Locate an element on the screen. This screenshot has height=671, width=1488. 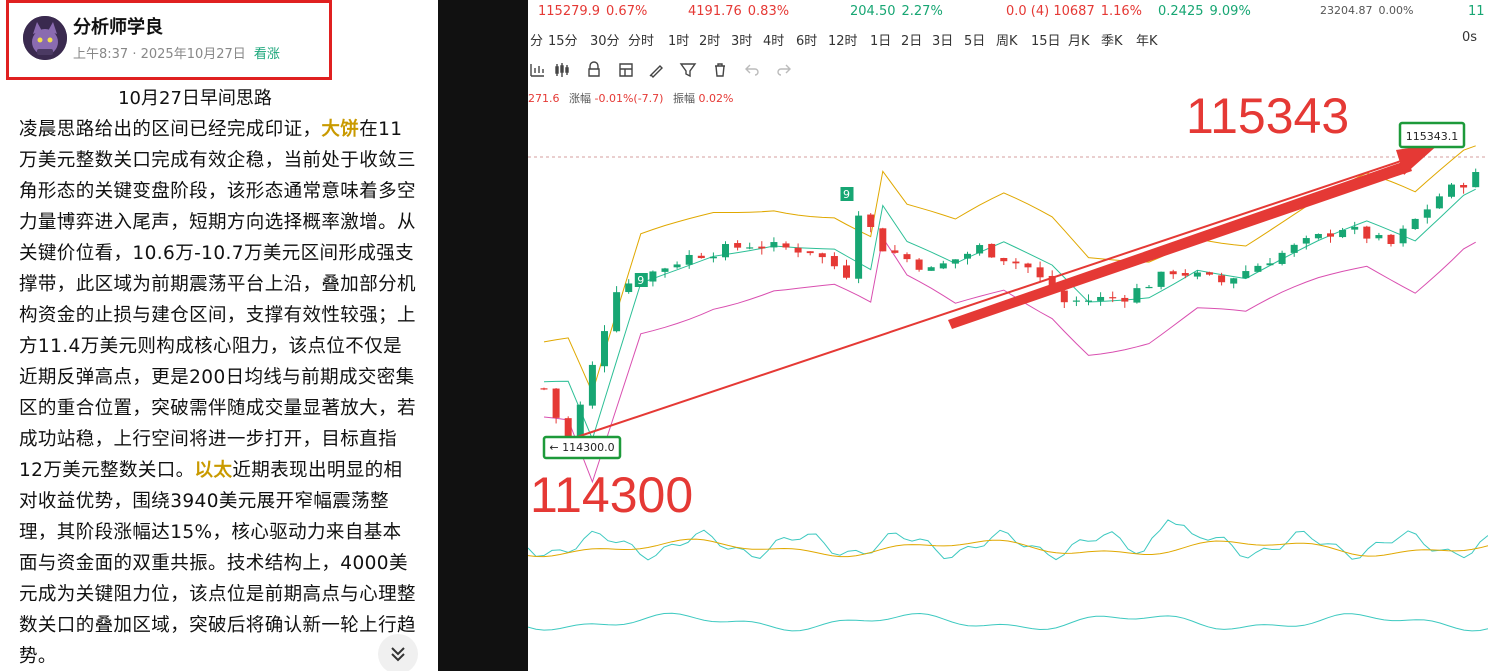
oscillator-slow-line is located at coordinates (1008, 548).